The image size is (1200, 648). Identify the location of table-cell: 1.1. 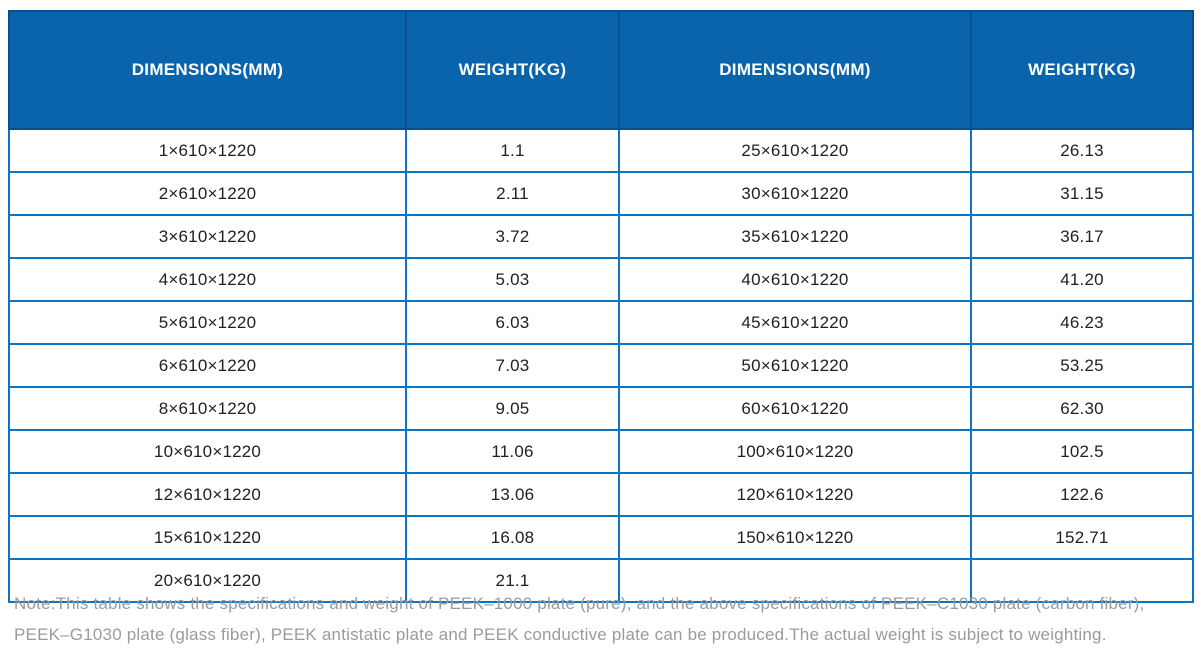
(512, 150).